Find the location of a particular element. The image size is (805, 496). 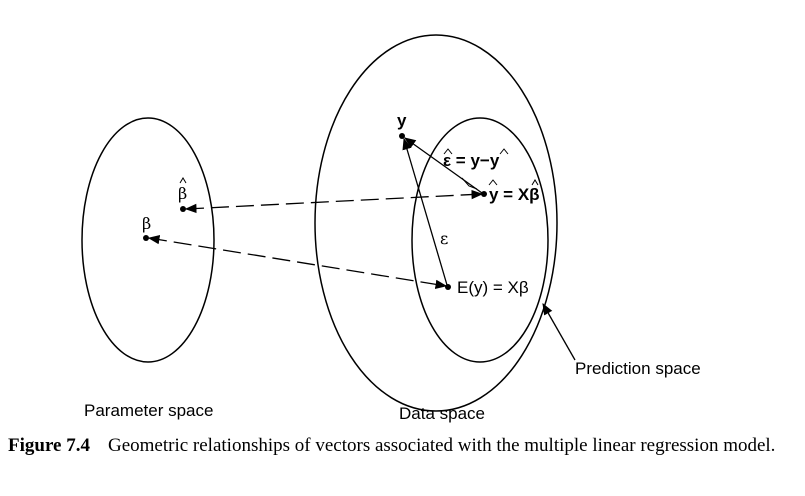

y-hat-point is located at coordinates (484, 194).